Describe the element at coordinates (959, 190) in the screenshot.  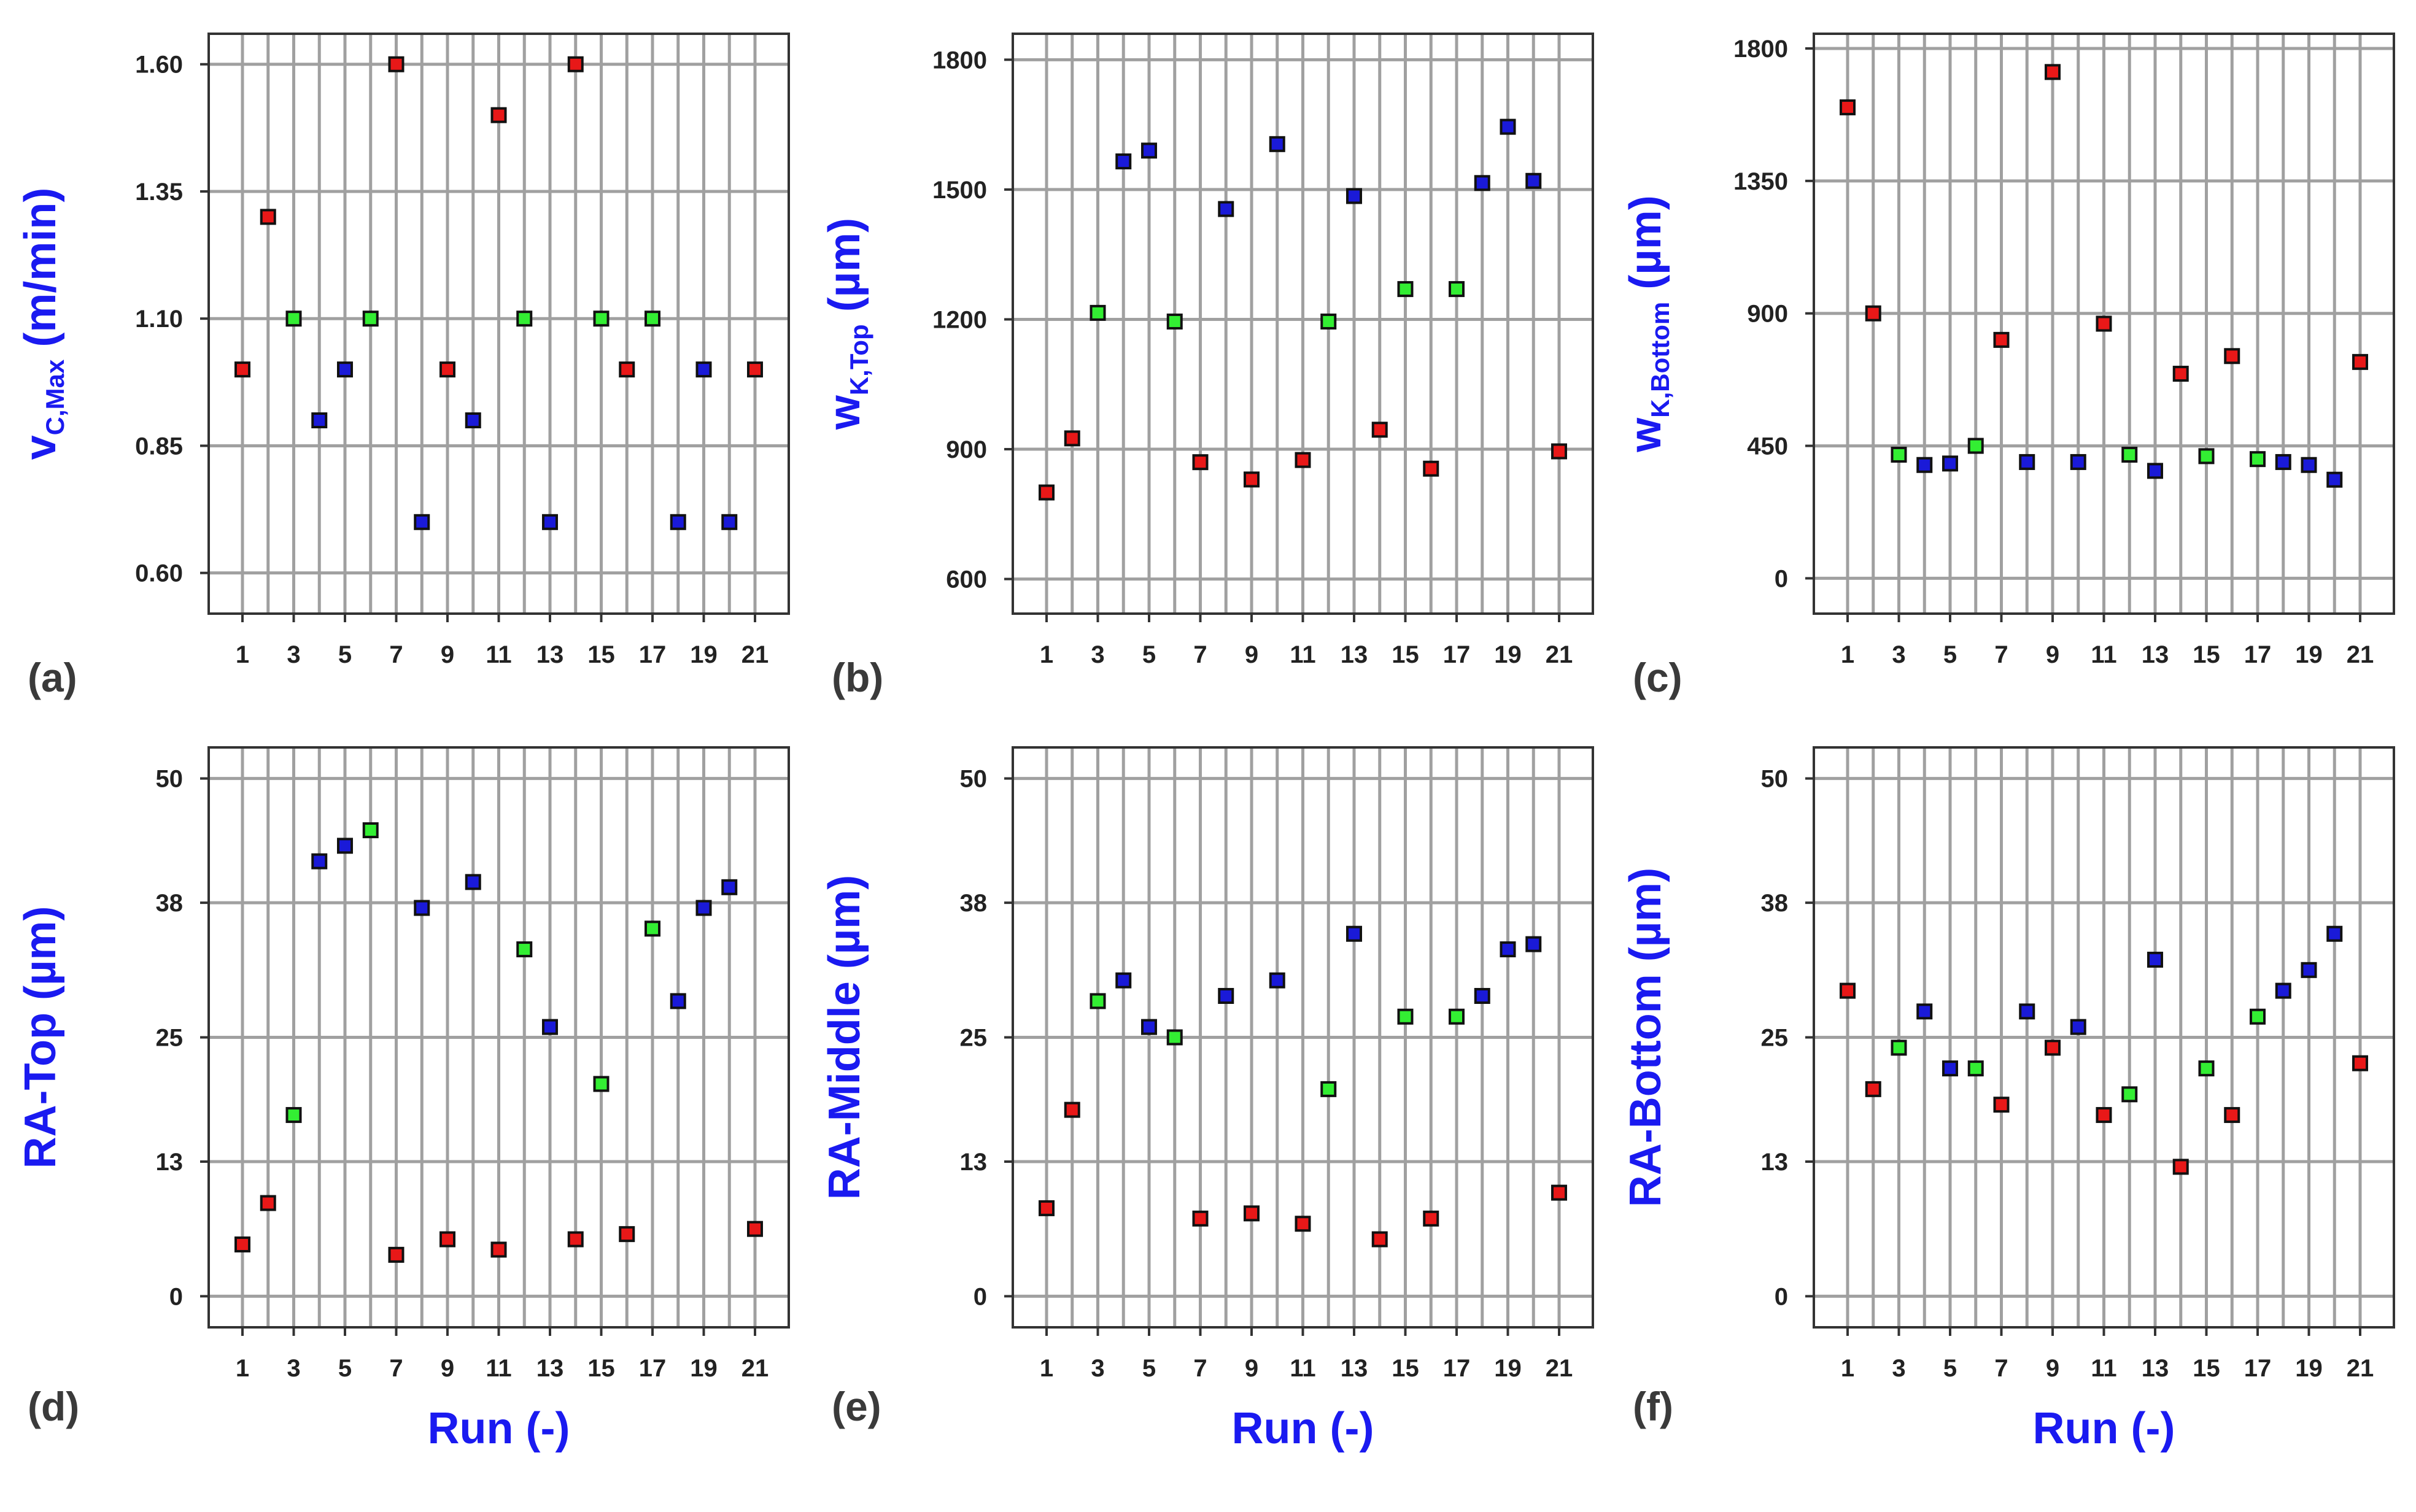
I see `y-tick-label: 1500` at that location.